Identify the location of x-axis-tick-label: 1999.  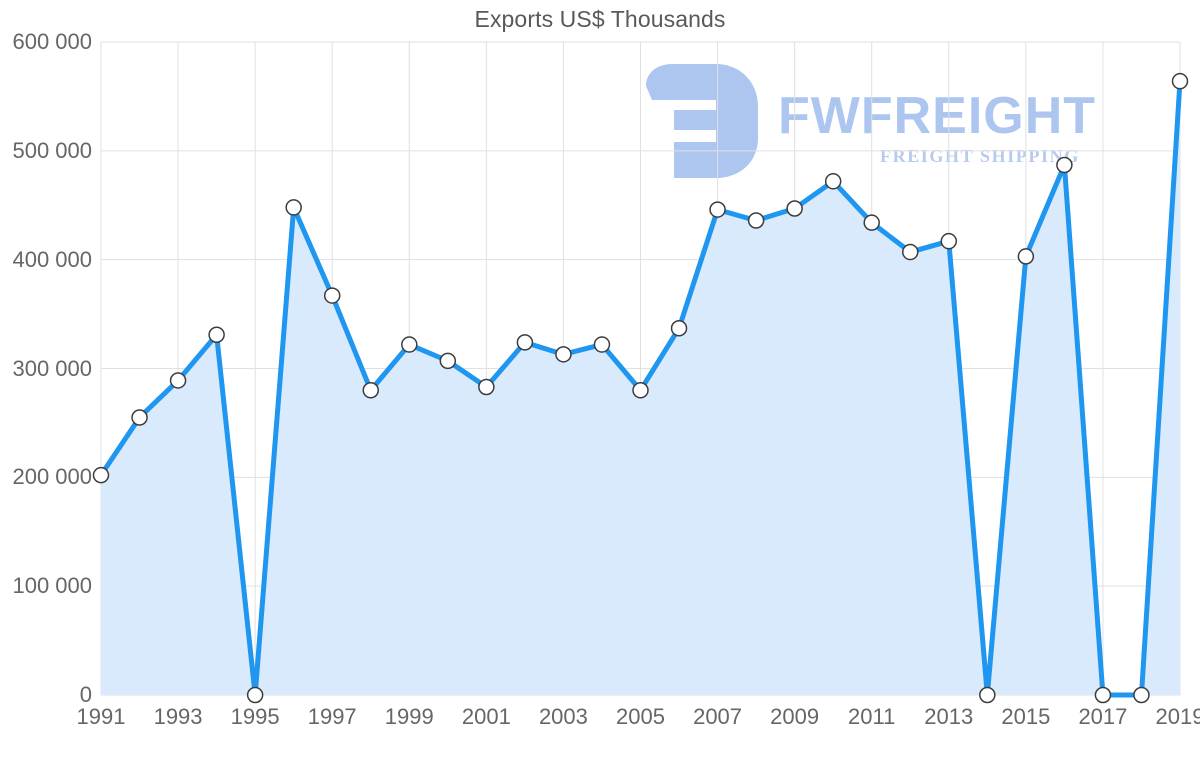
(409, 716).